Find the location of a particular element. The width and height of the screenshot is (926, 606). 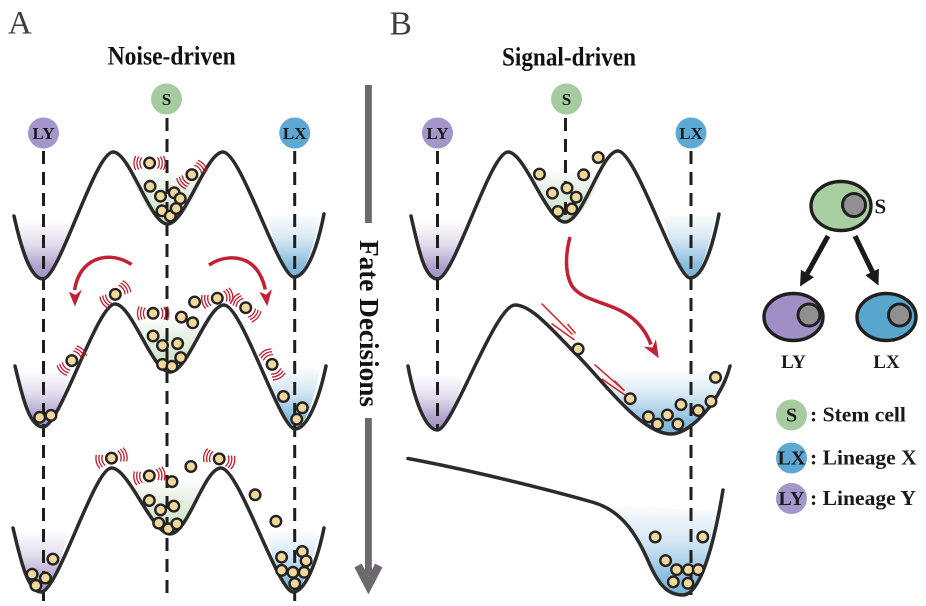

svg-text: Noise-driven is located at coordinates (172, 56).